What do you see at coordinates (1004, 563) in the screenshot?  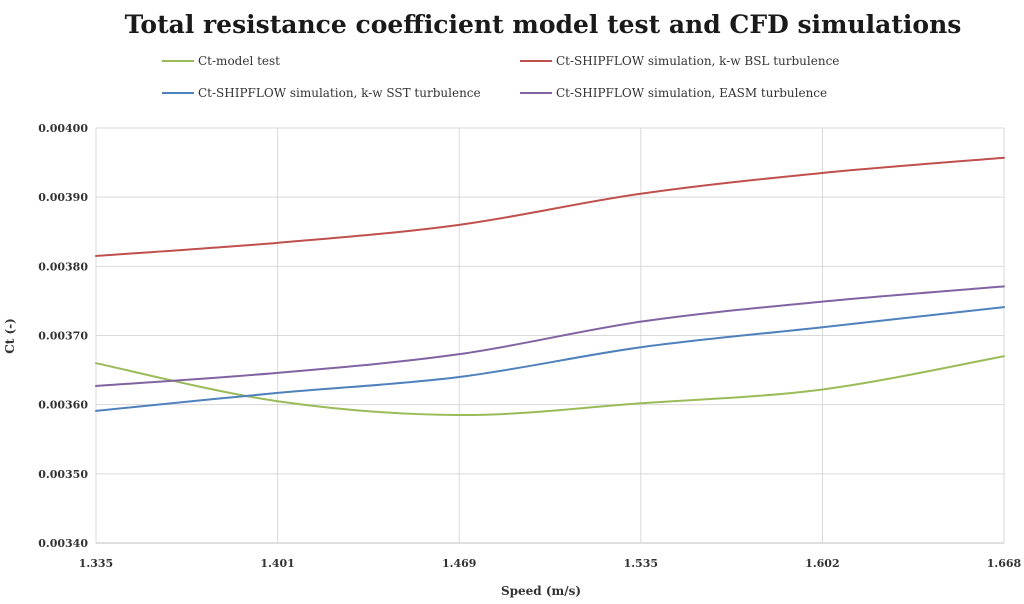 I see `x-tick-label: 1.668` at bounding box center [1004, 563].